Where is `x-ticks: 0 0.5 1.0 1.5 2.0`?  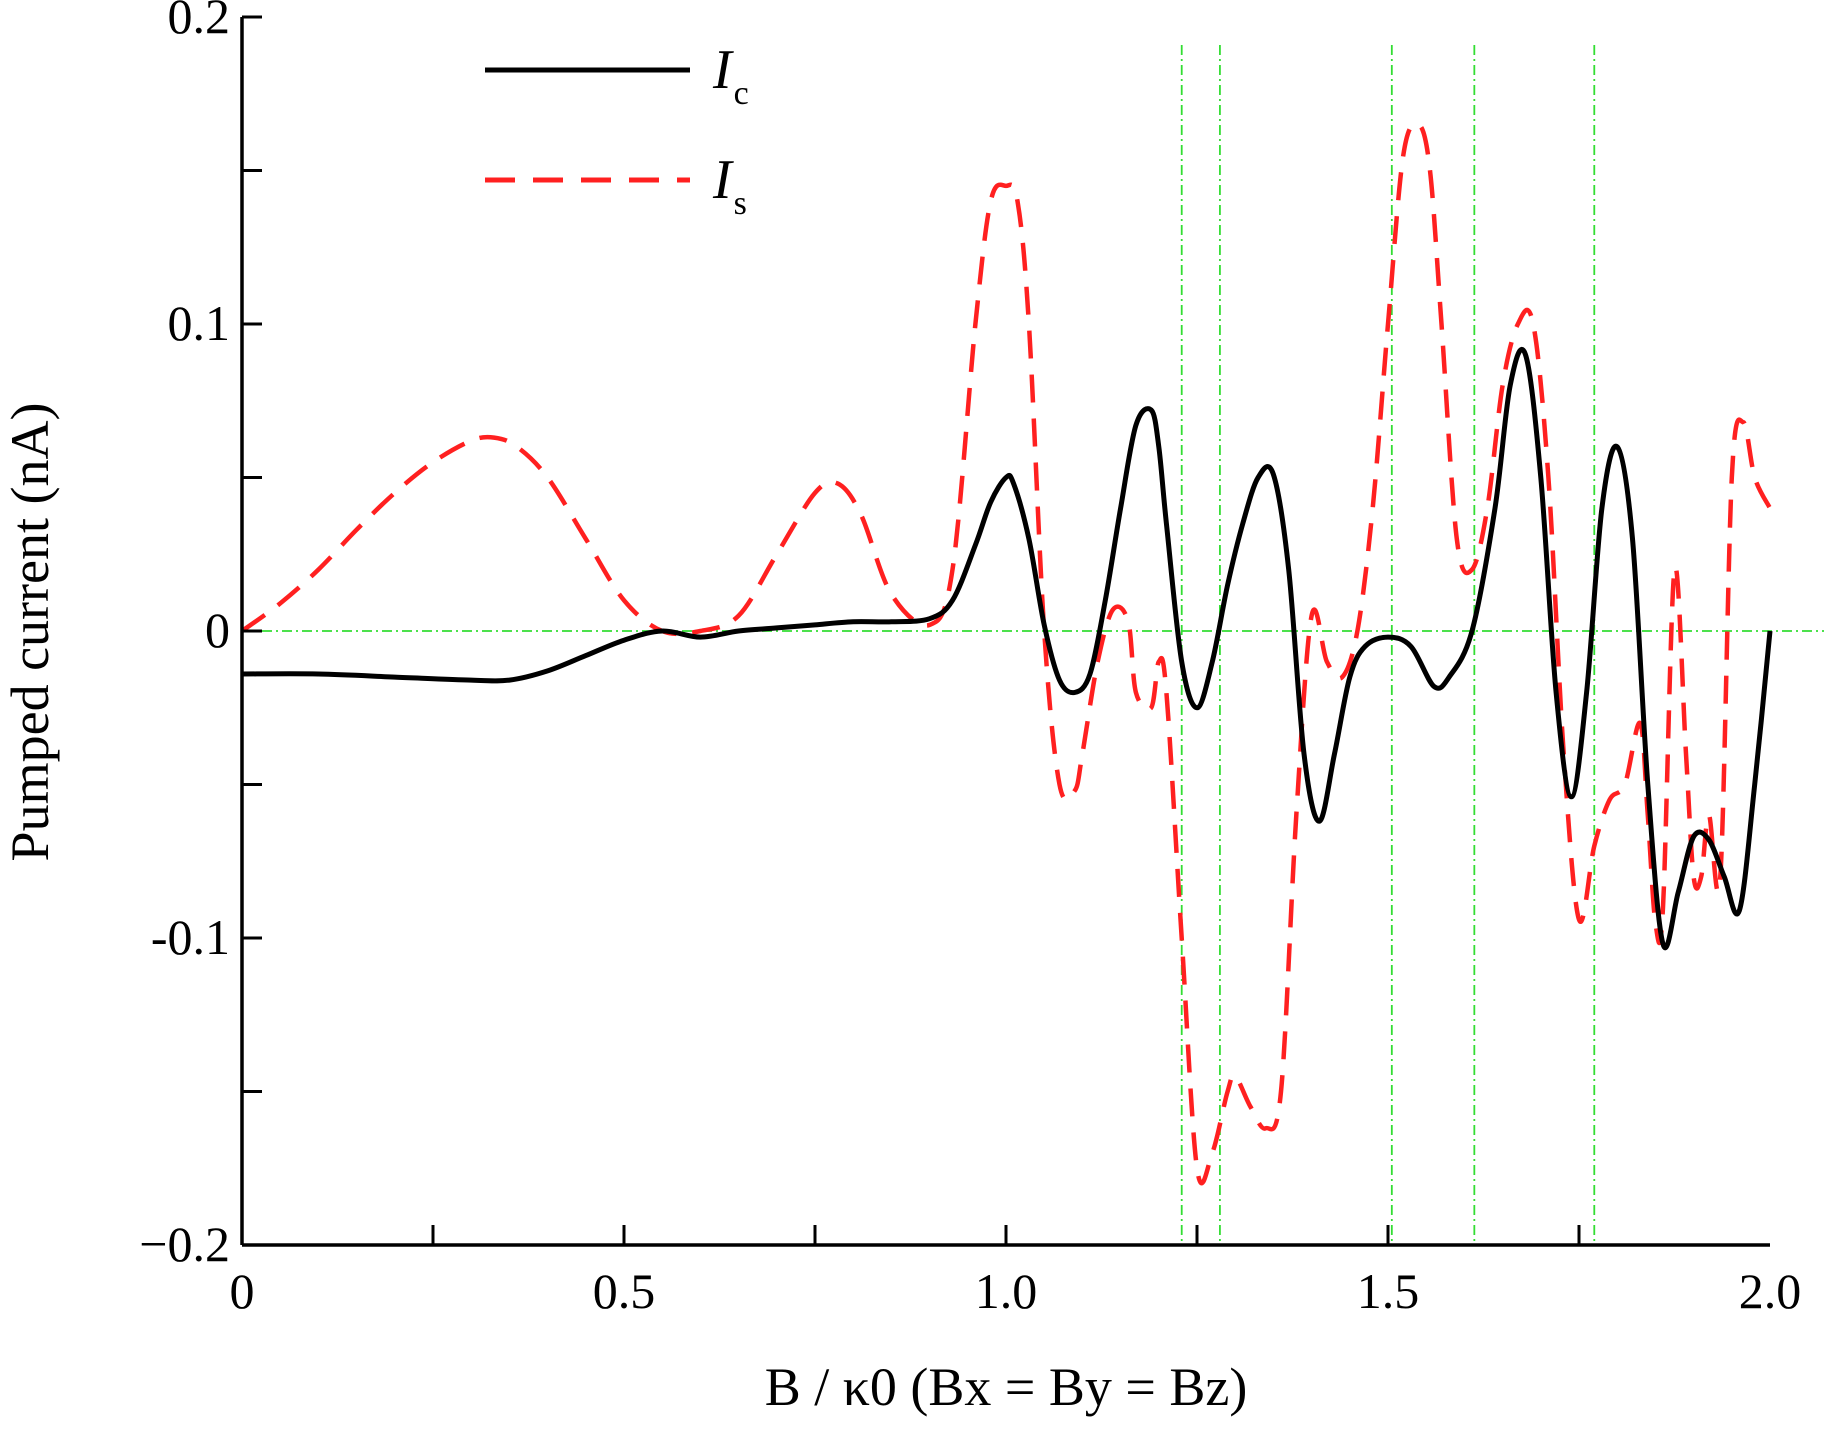 x-ticks: 0 0.5 1.0 1.5 2.0 is located at coordinates (1016, 1272).